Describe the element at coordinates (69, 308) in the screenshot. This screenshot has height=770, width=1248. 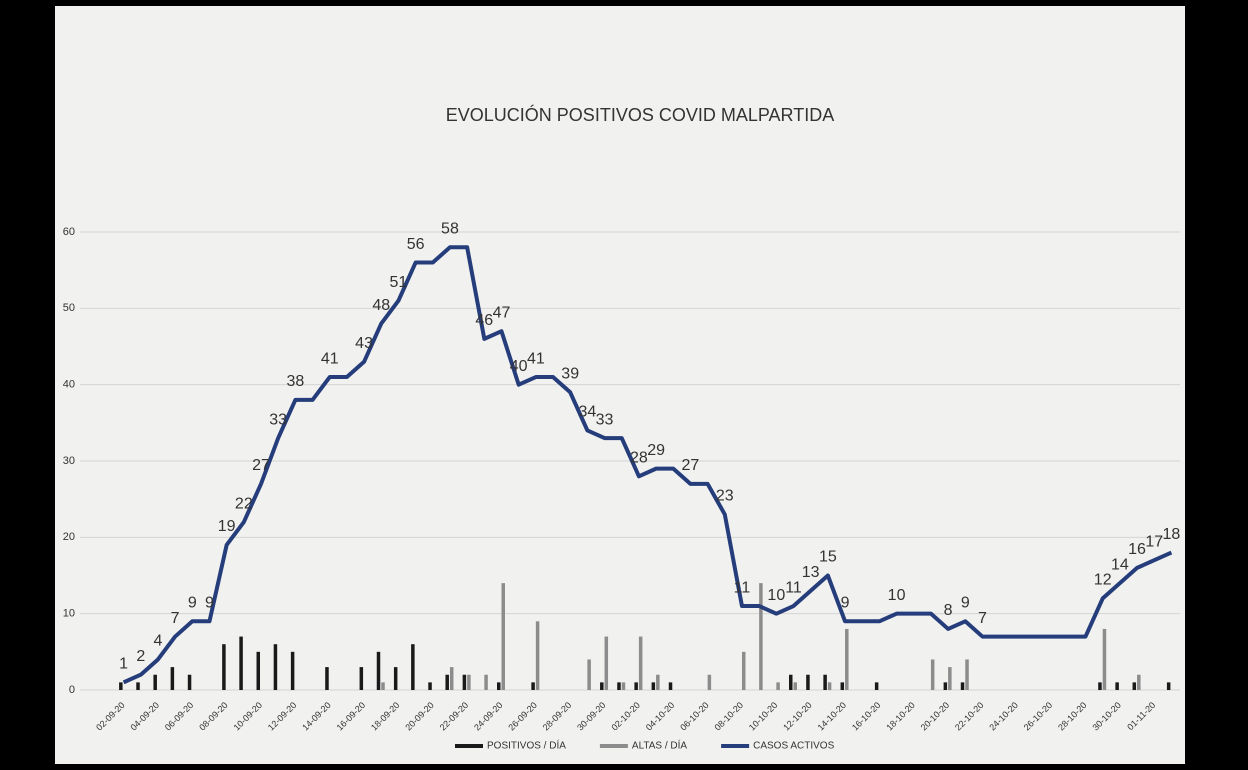
I see `y-tick-label: 50` at that location.